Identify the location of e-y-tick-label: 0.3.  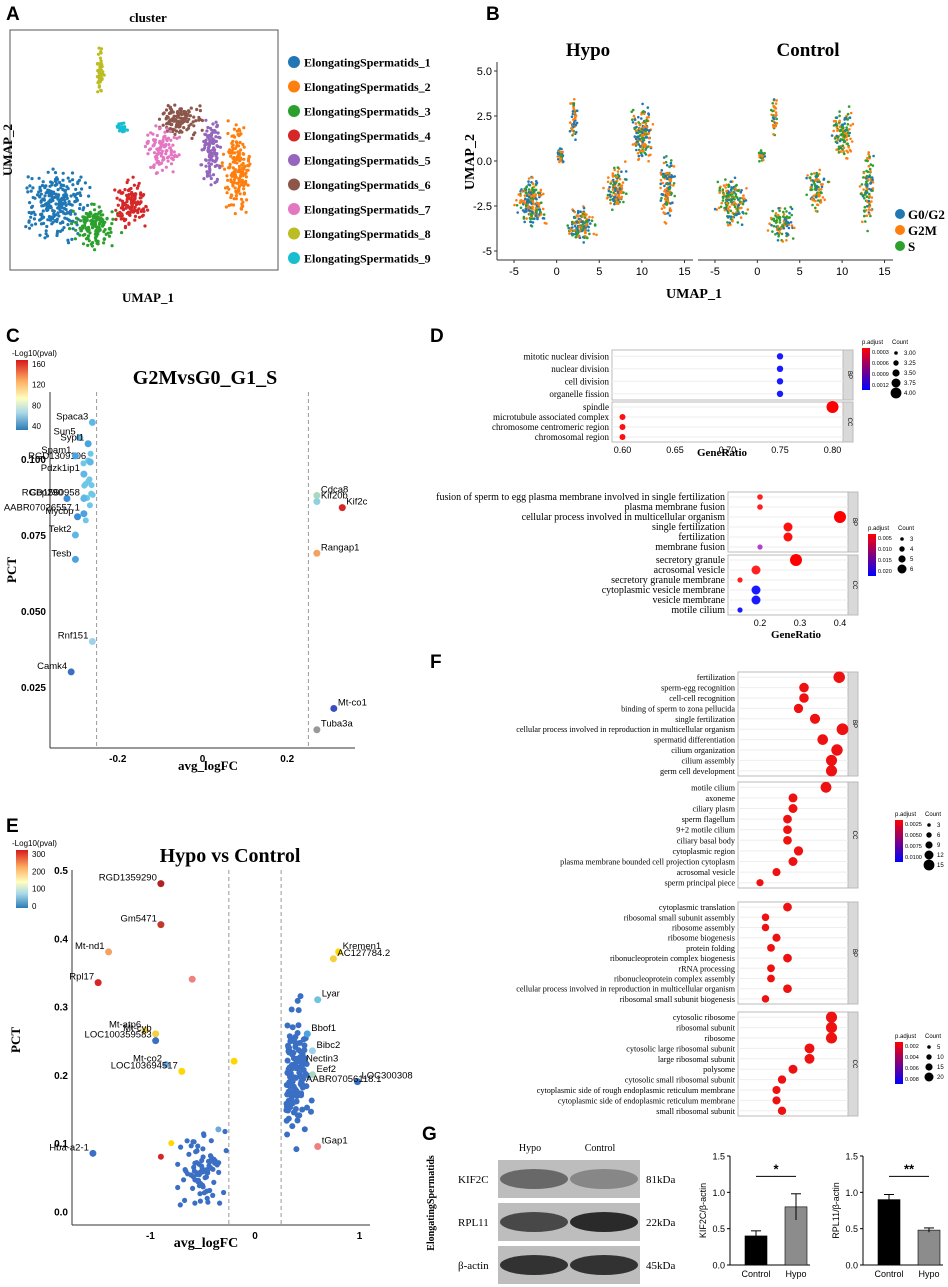
(61, 1008).